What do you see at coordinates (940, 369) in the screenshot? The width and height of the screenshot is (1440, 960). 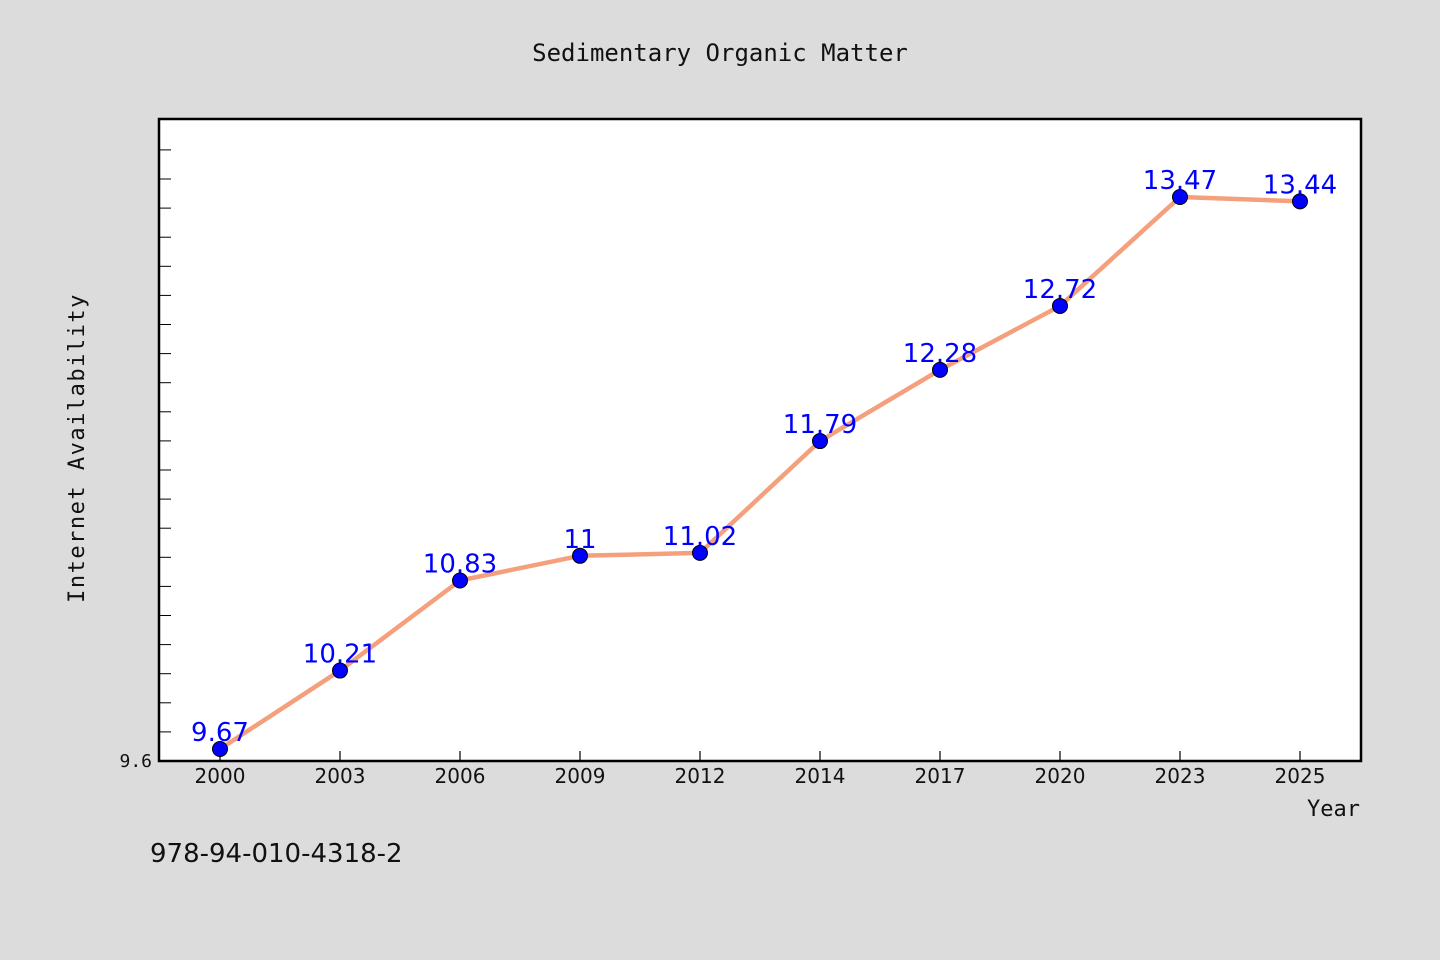 I see `data-point-2017` at bounding box center [940, 369].